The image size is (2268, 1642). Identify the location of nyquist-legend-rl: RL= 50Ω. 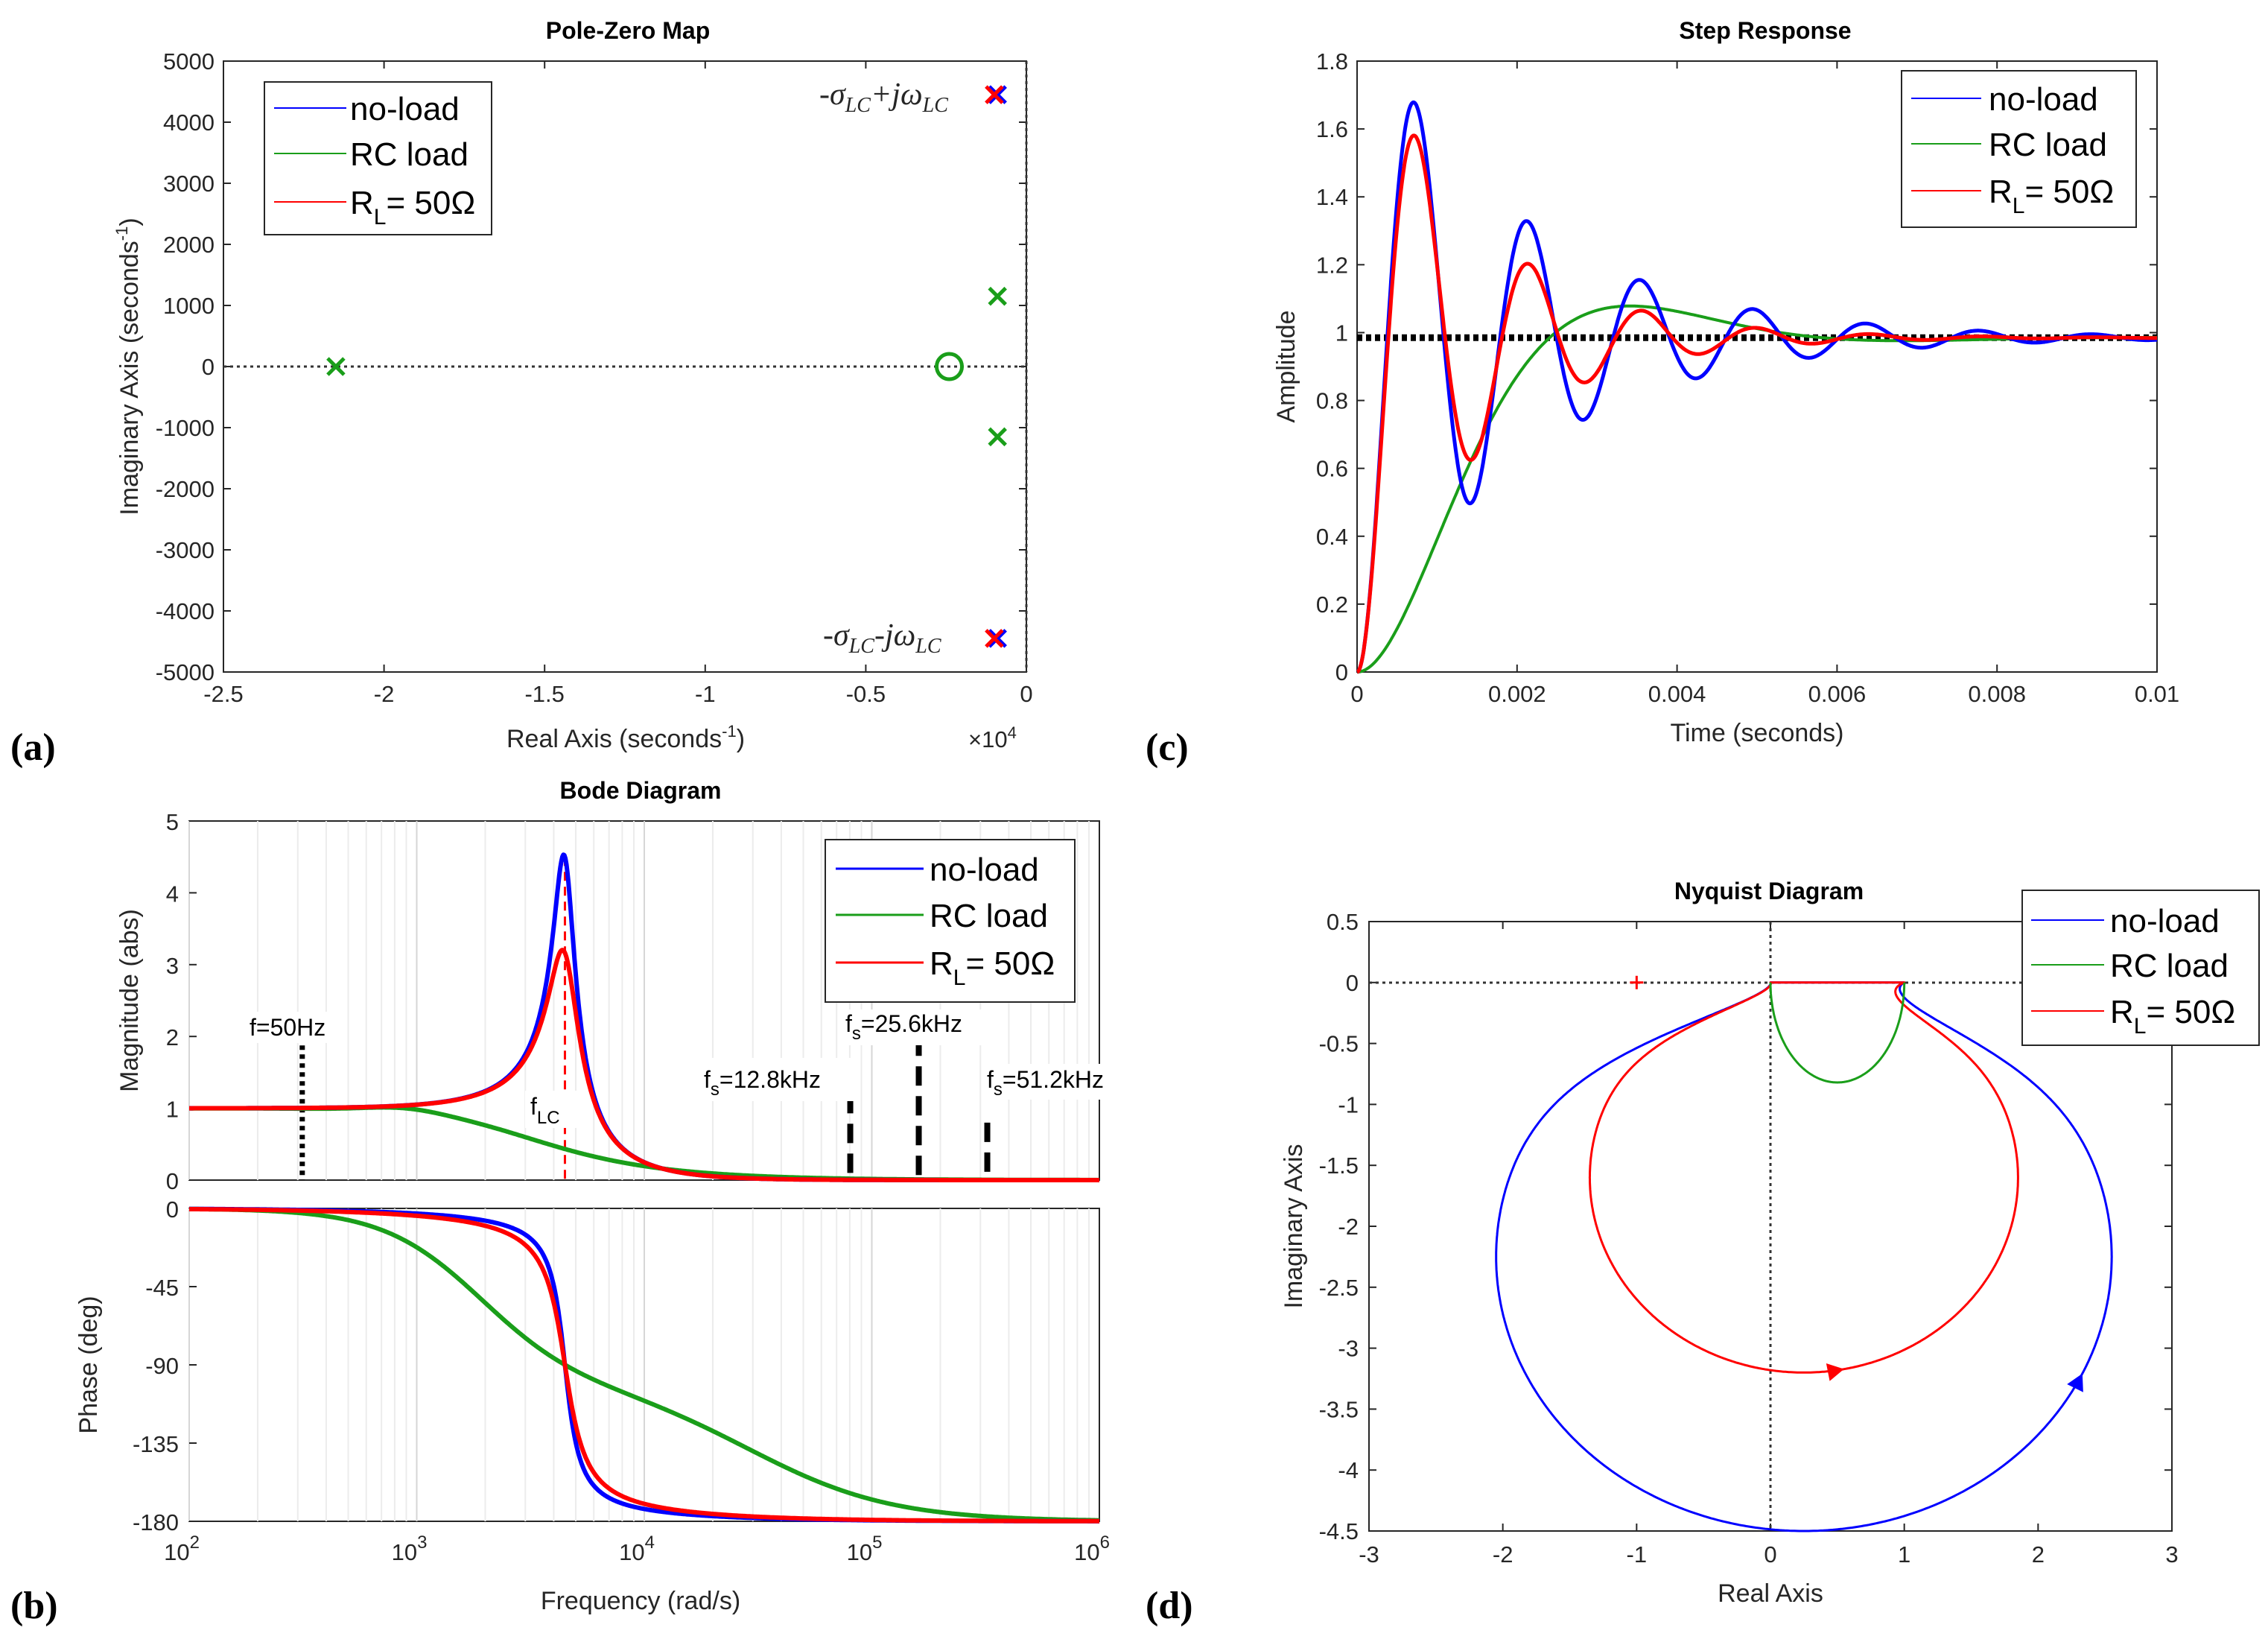
(2172, 1017).